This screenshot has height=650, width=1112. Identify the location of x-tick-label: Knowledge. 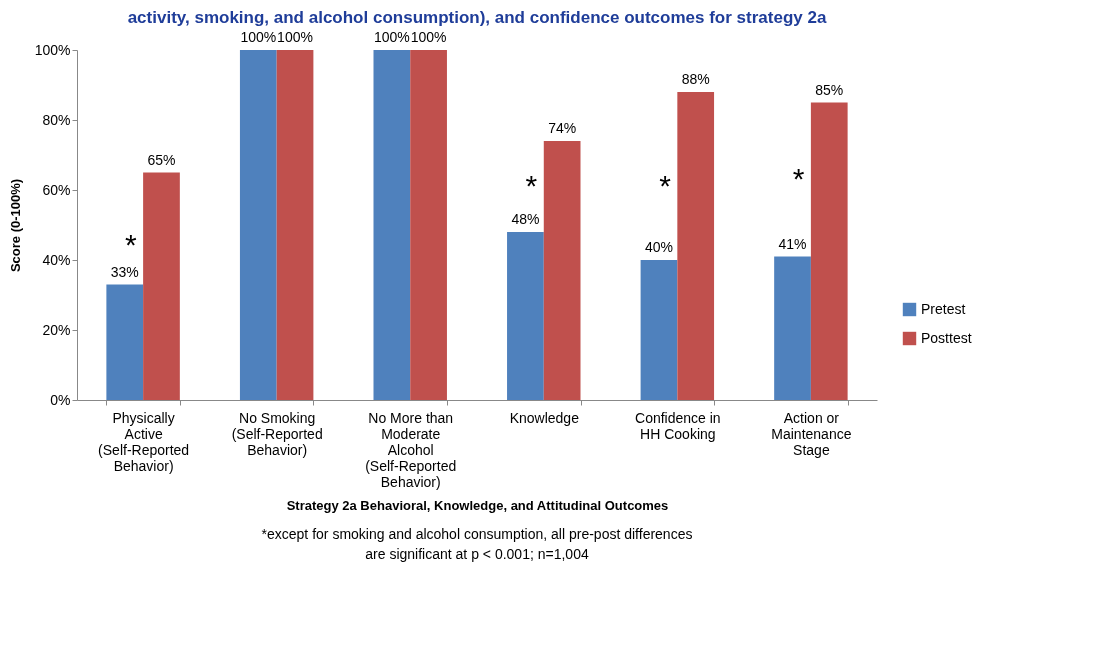
(544, 417).